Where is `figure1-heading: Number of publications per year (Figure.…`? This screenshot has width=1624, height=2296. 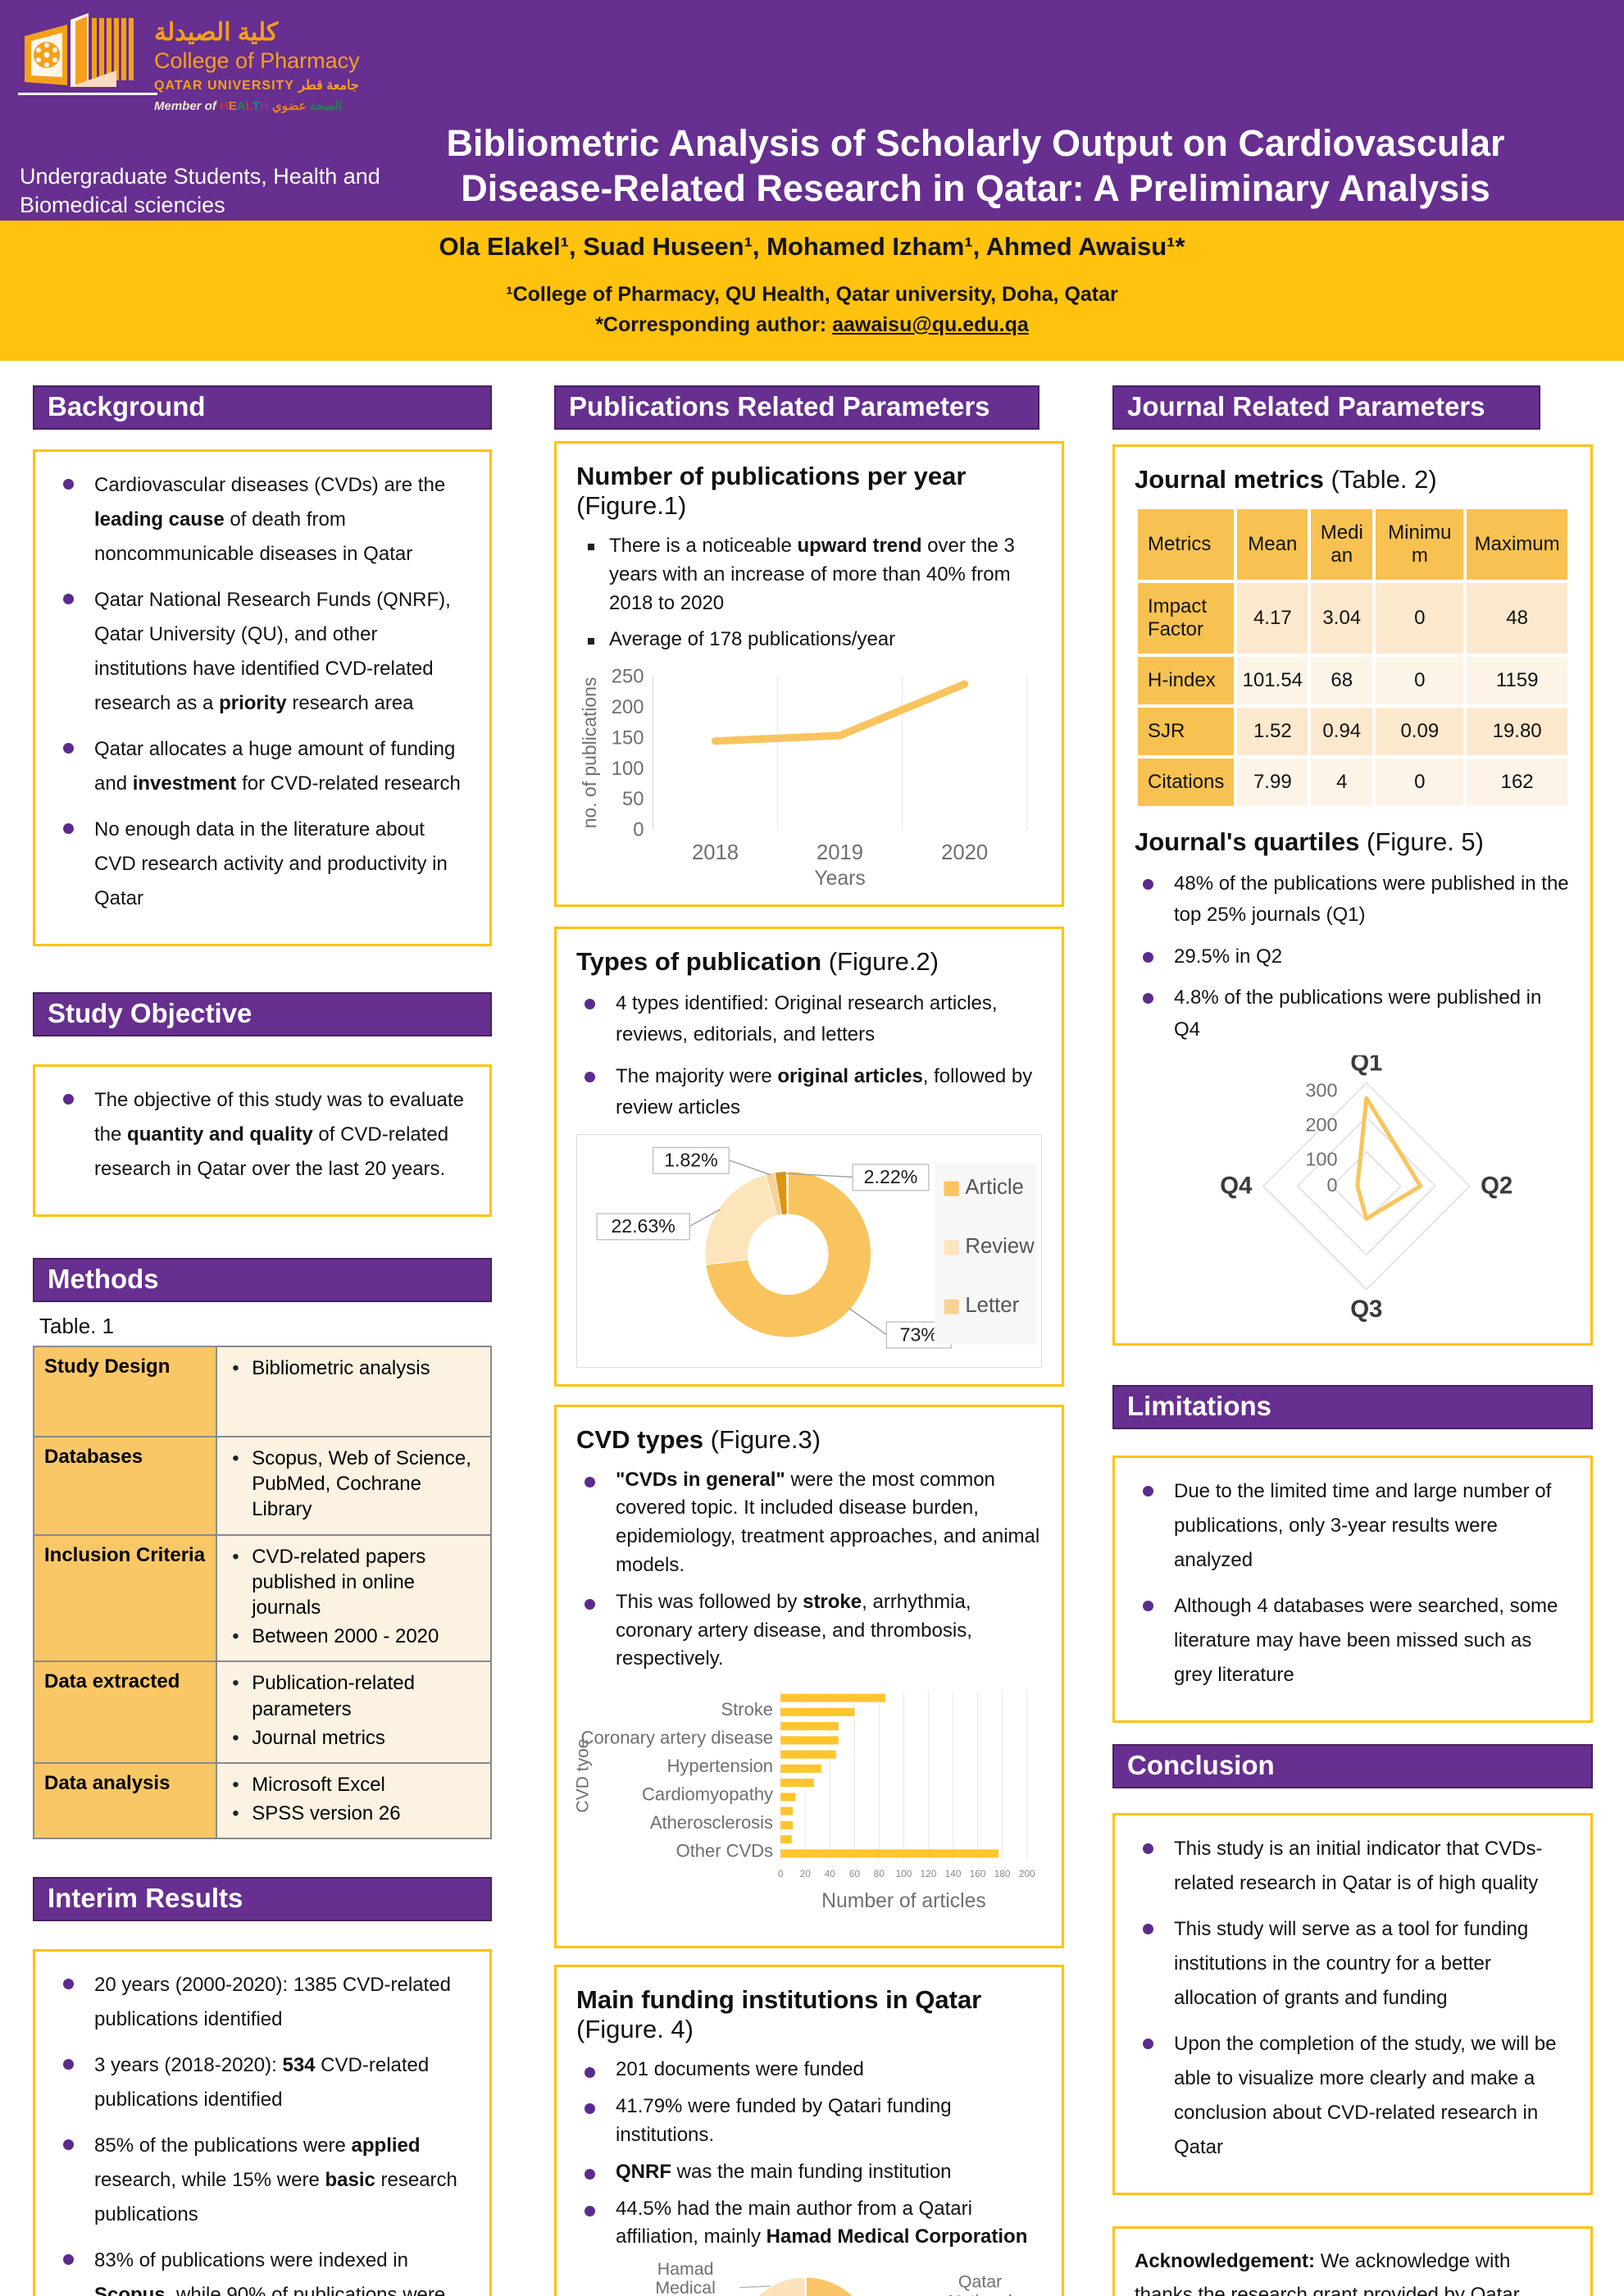 figure1-heading: Number of publications per year (Figure.… is located at coordinates (771, 491).